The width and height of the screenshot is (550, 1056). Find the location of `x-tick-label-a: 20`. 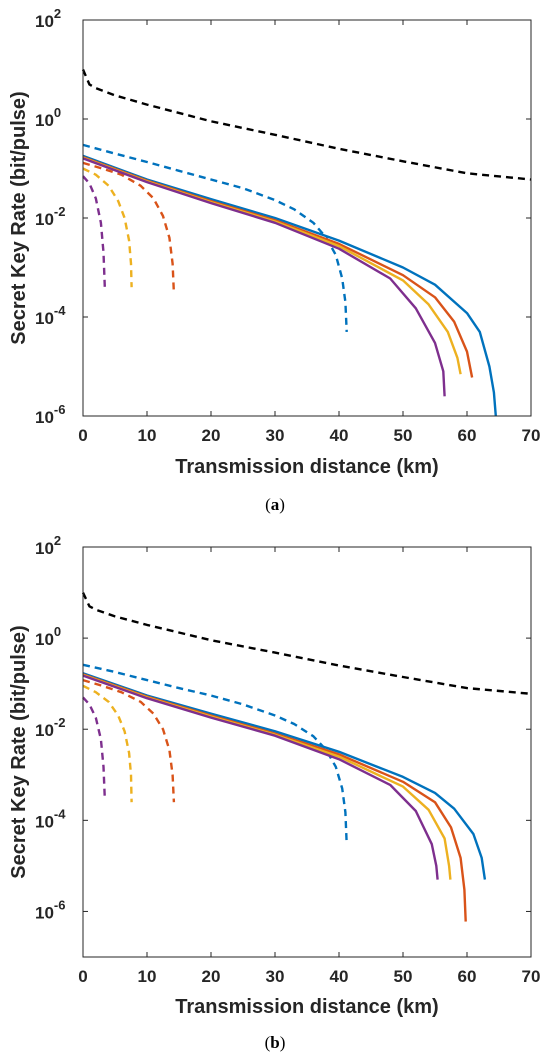

x-tick-label-a: 20 is located at coordinates (211, 435).